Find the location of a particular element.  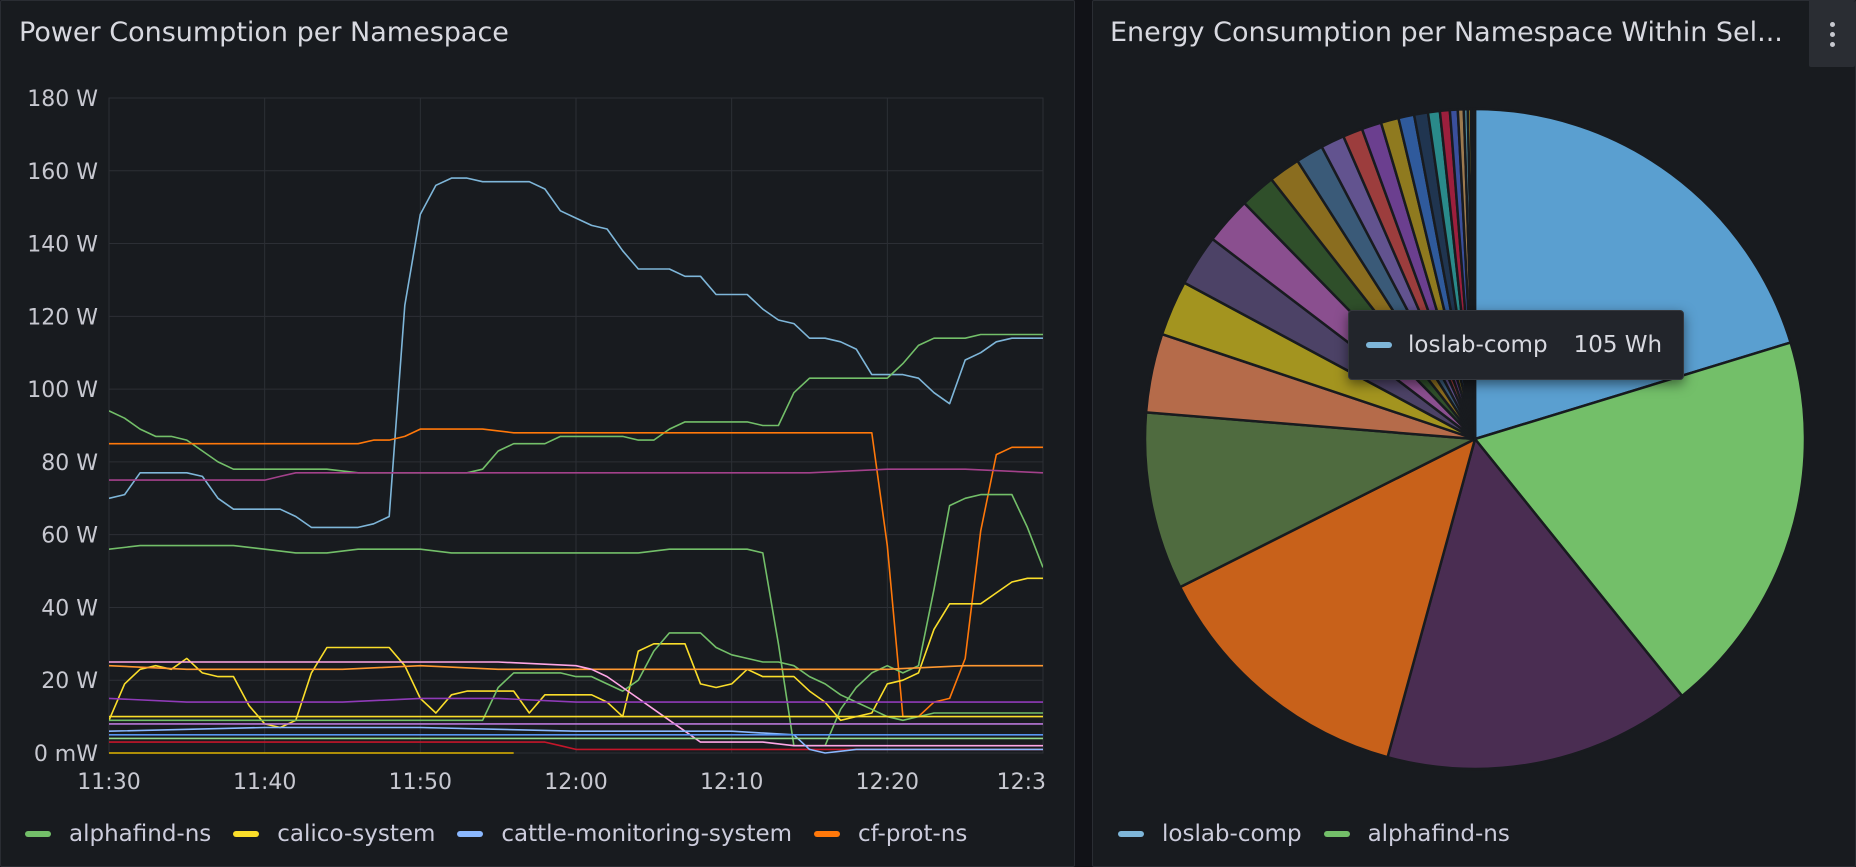

y-tick-label: 0 mW is located at coordinates (66, 754).